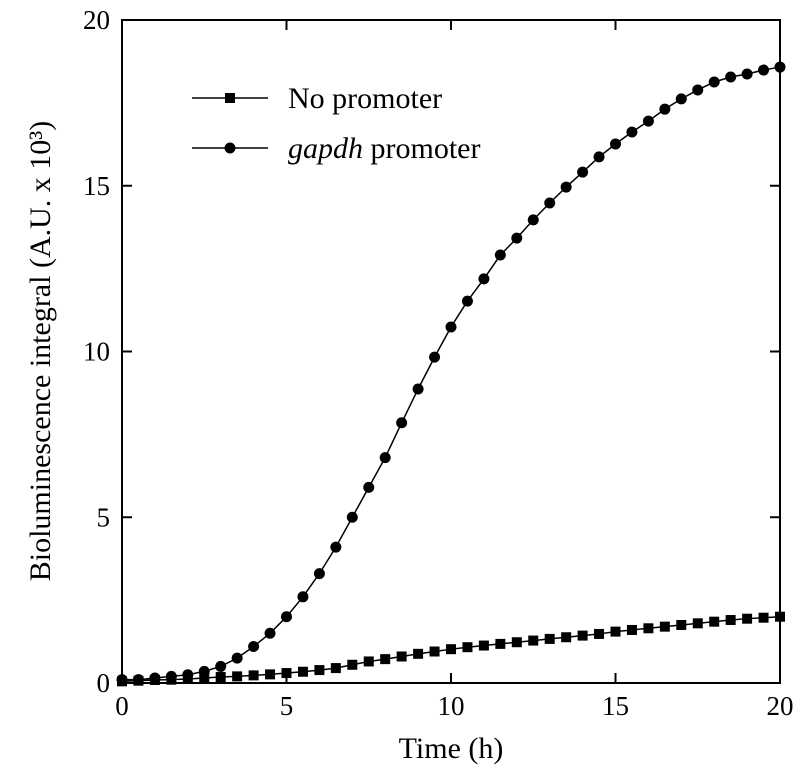  I want to click on y-tick-label: 20, so click(96, 20).